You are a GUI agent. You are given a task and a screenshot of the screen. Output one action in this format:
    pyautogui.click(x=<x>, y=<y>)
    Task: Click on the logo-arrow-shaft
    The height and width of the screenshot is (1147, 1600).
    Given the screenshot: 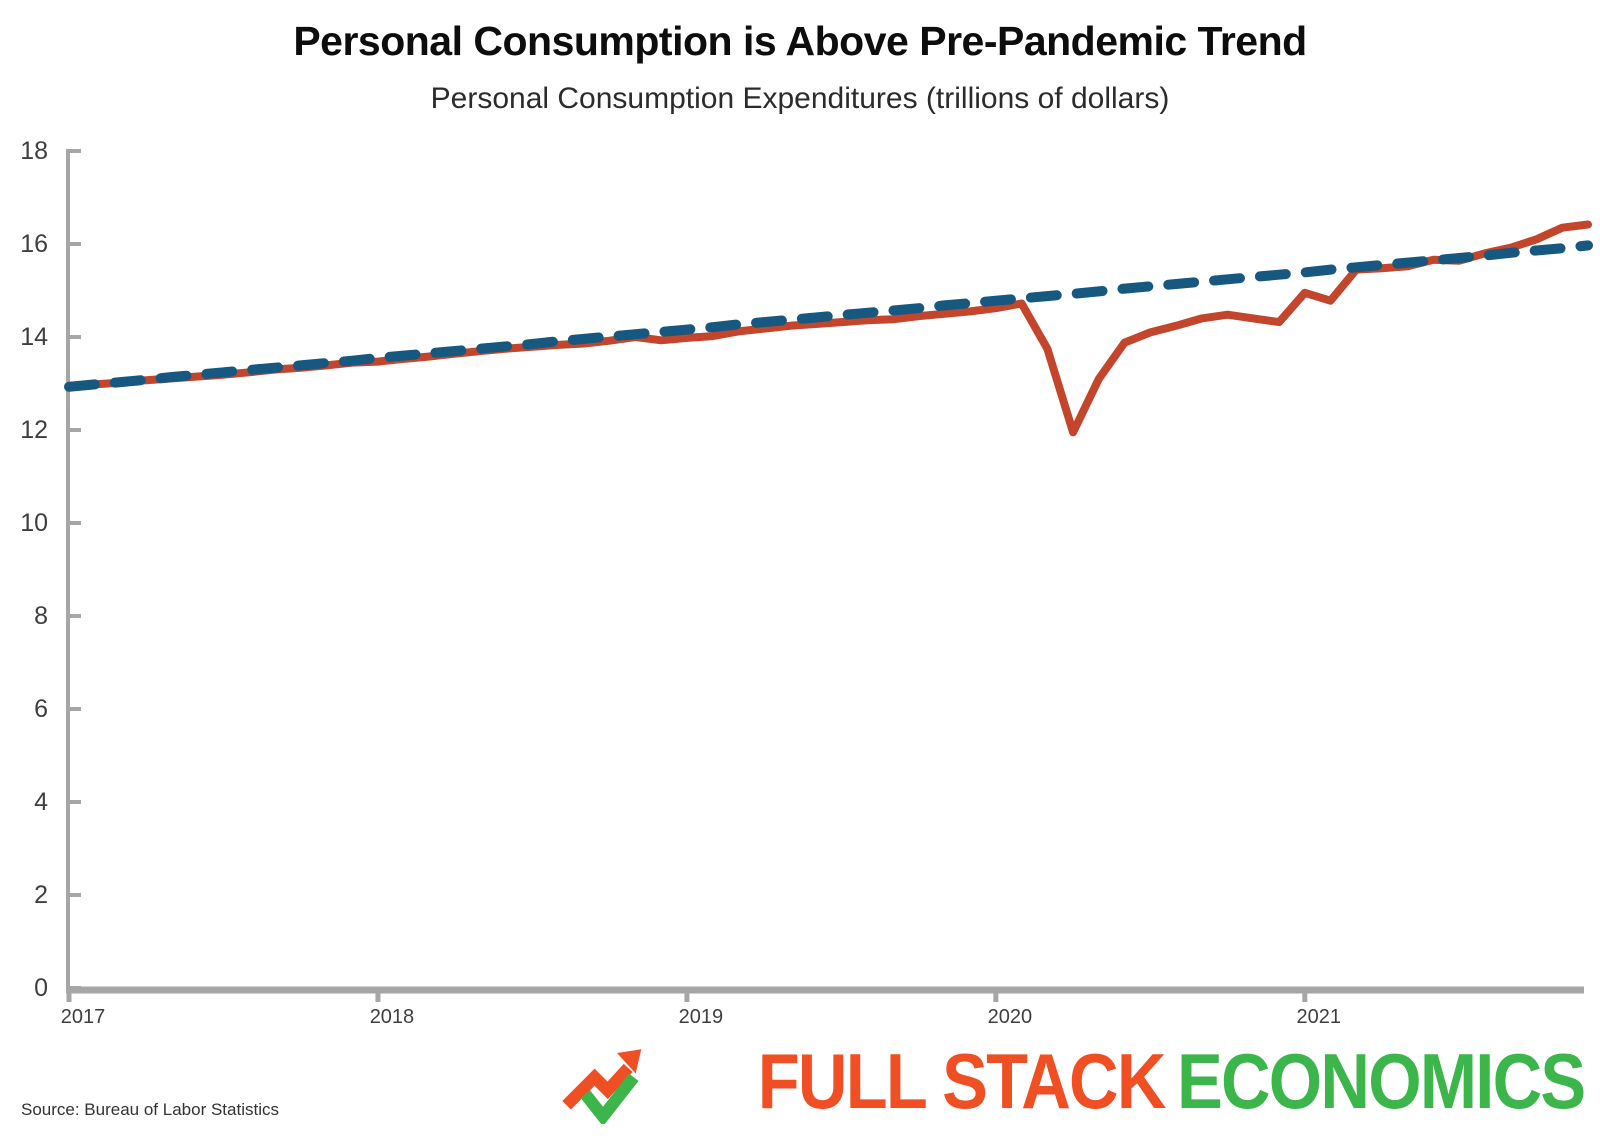 What is the action you would take?
    pyautogui.click(x=597, y=1086)
    